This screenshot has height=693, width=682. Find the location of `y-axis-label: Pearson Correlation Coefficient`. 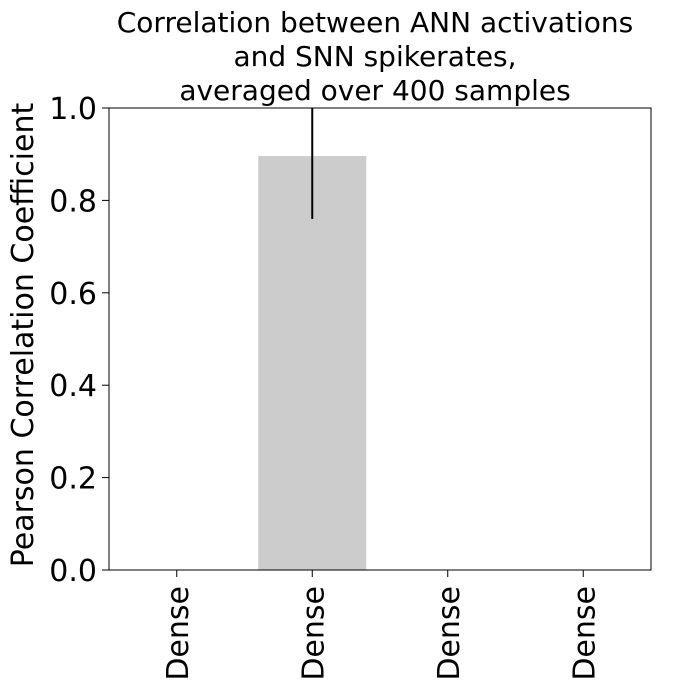

y-axis-label: Pearson Correlation Coefficient is located at coordinates (23, 335).